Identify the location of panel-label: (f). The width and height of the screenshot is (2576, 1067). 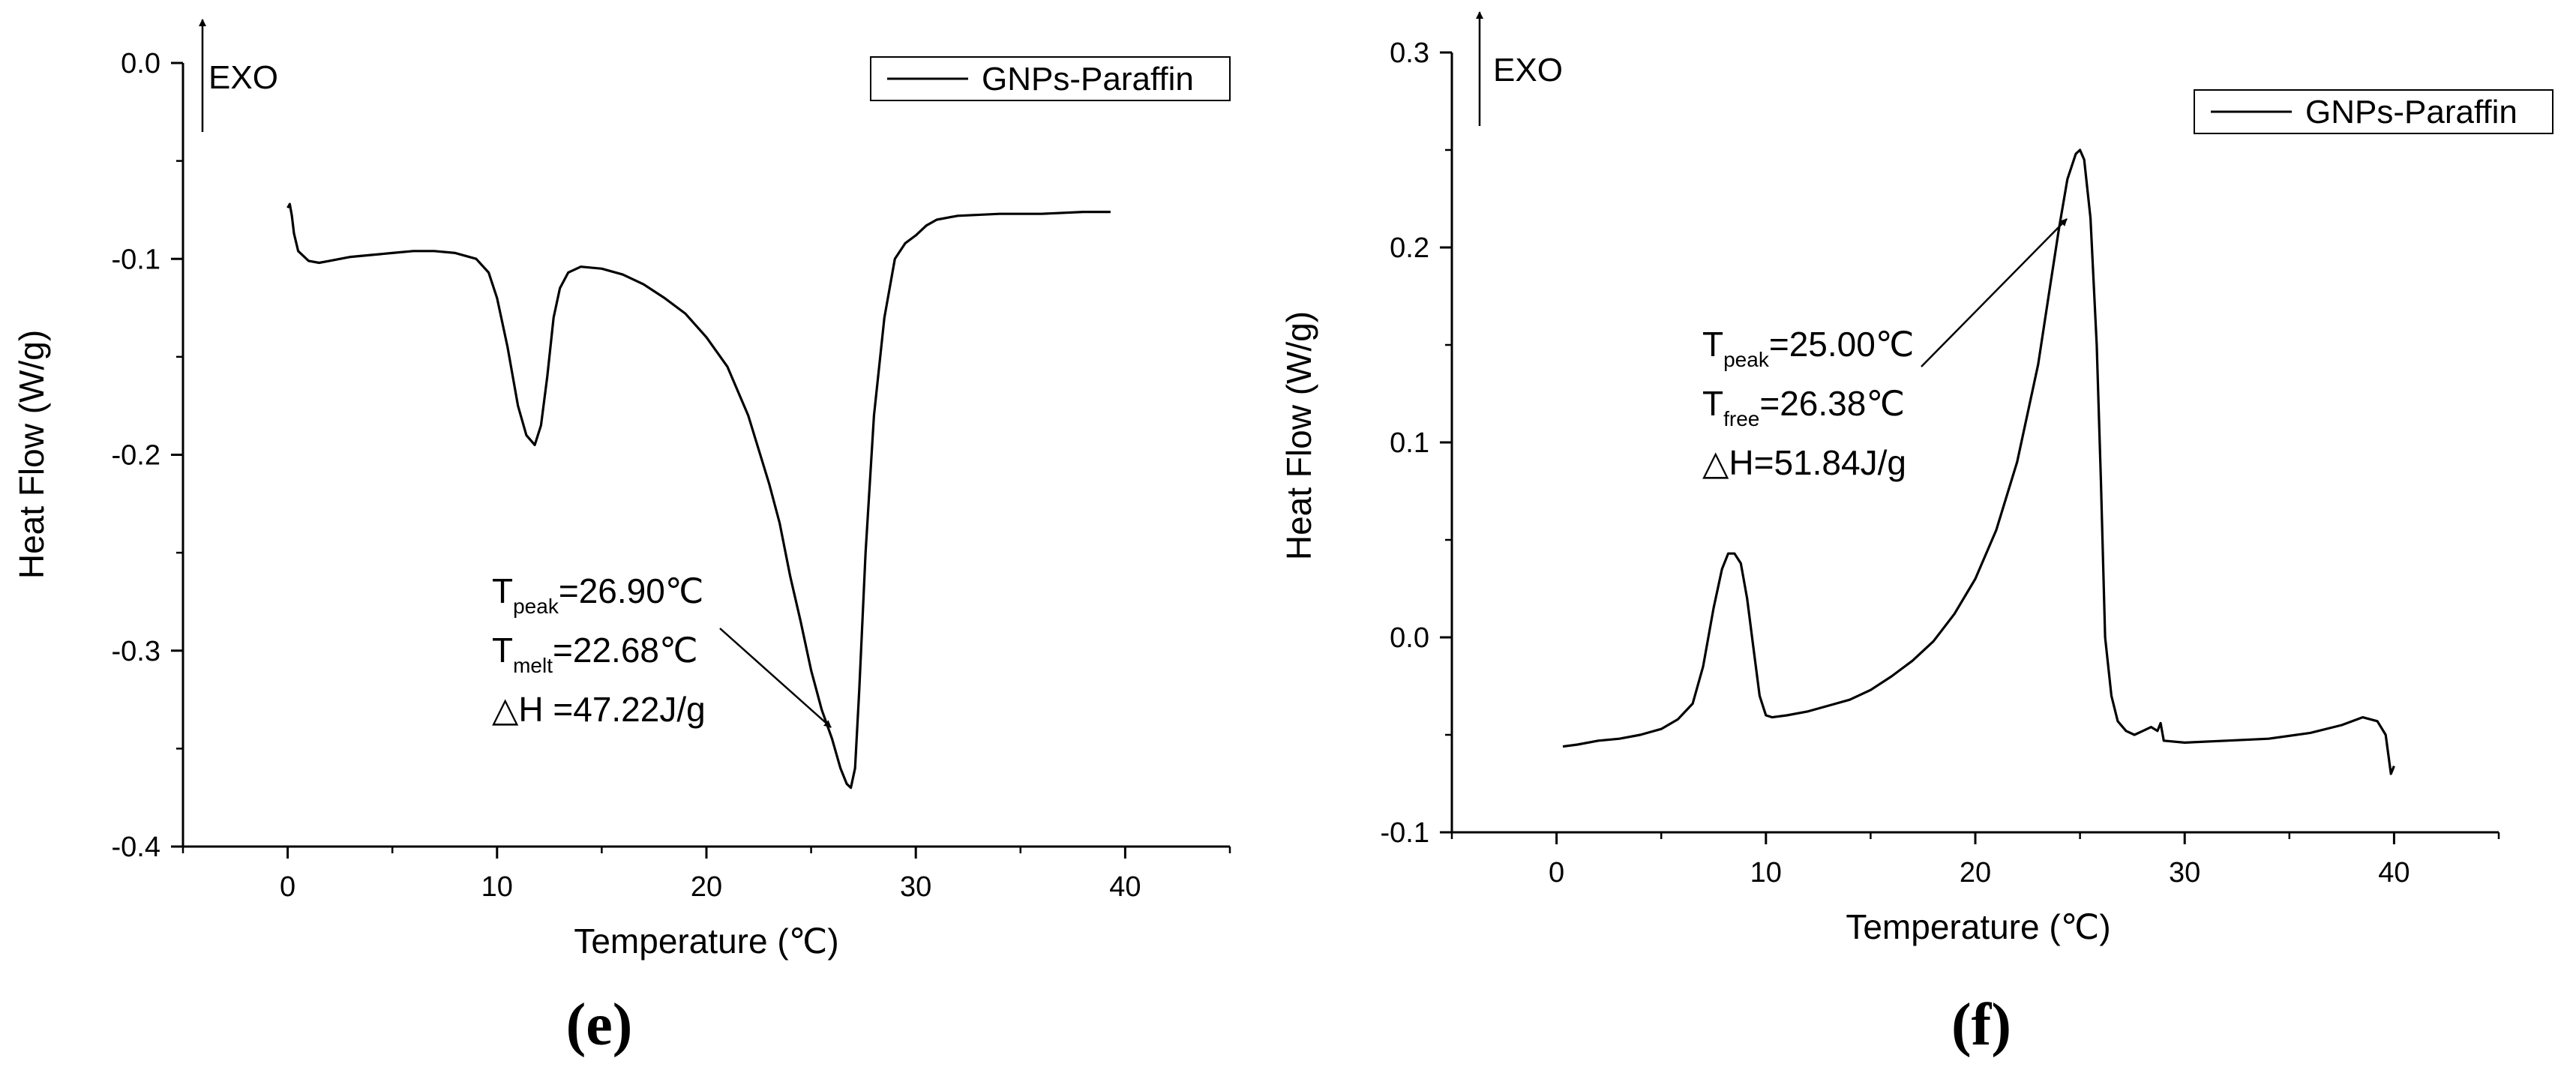
(1981, 1025).